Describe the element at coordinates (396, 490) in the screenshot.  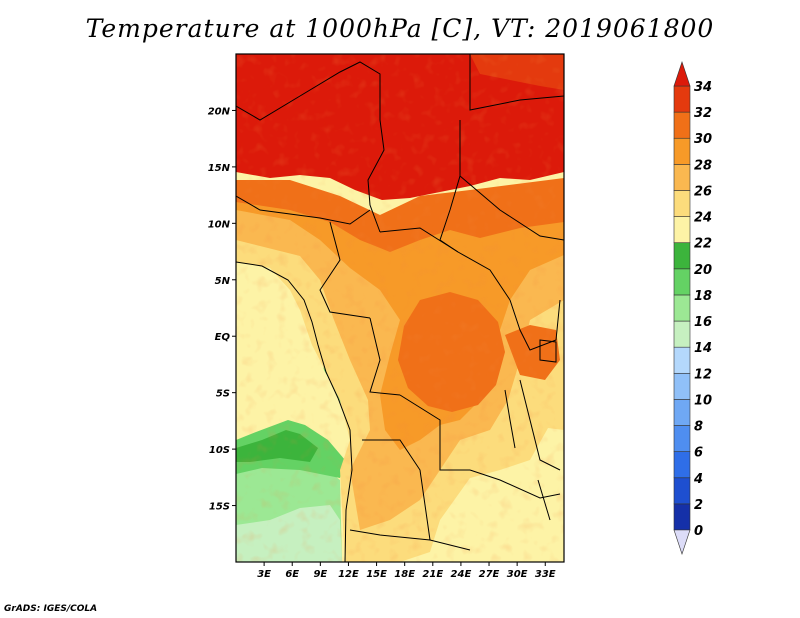
I see `border-angola` at that location.